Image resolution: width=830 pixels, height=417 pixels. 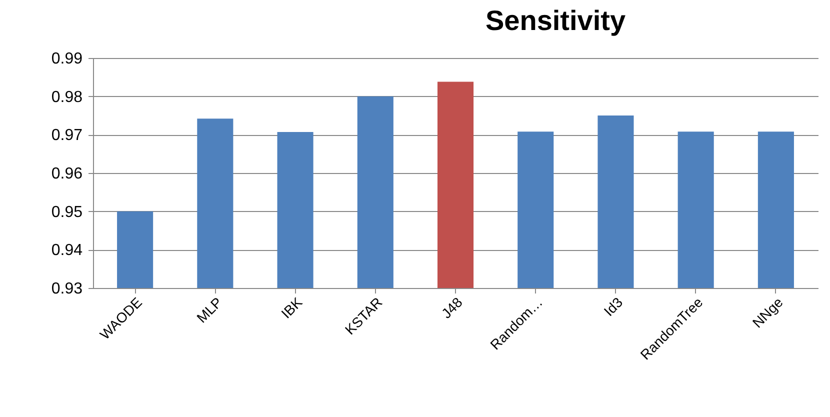 I want to click on chart-title: Sensitivity, so click(x=555, y=20).